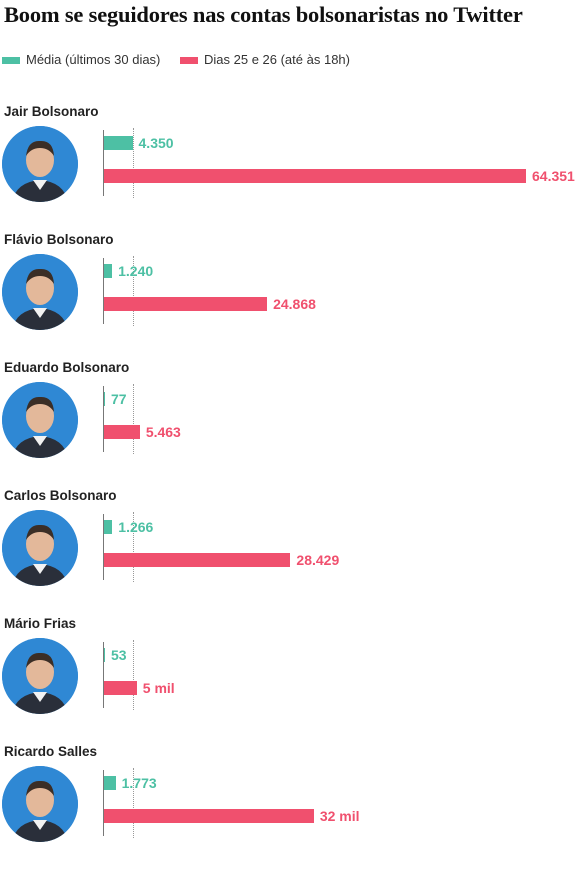 This screenshot has height=872, width=585. What do you see at coordinates (339, 816) in the screenshot?
I see `dias-value-label: 32 mil` at bounding box center [339, 816].